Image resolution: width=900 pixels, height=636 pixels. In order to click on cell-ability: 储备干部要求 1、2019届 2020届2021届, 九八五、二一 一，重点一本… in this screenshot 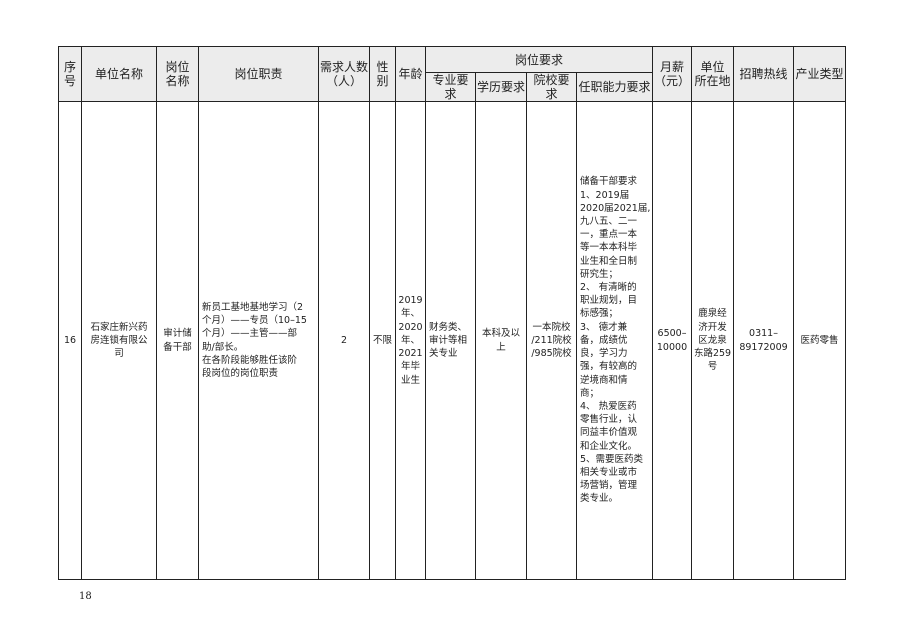, I will do `click(614, 340)`.